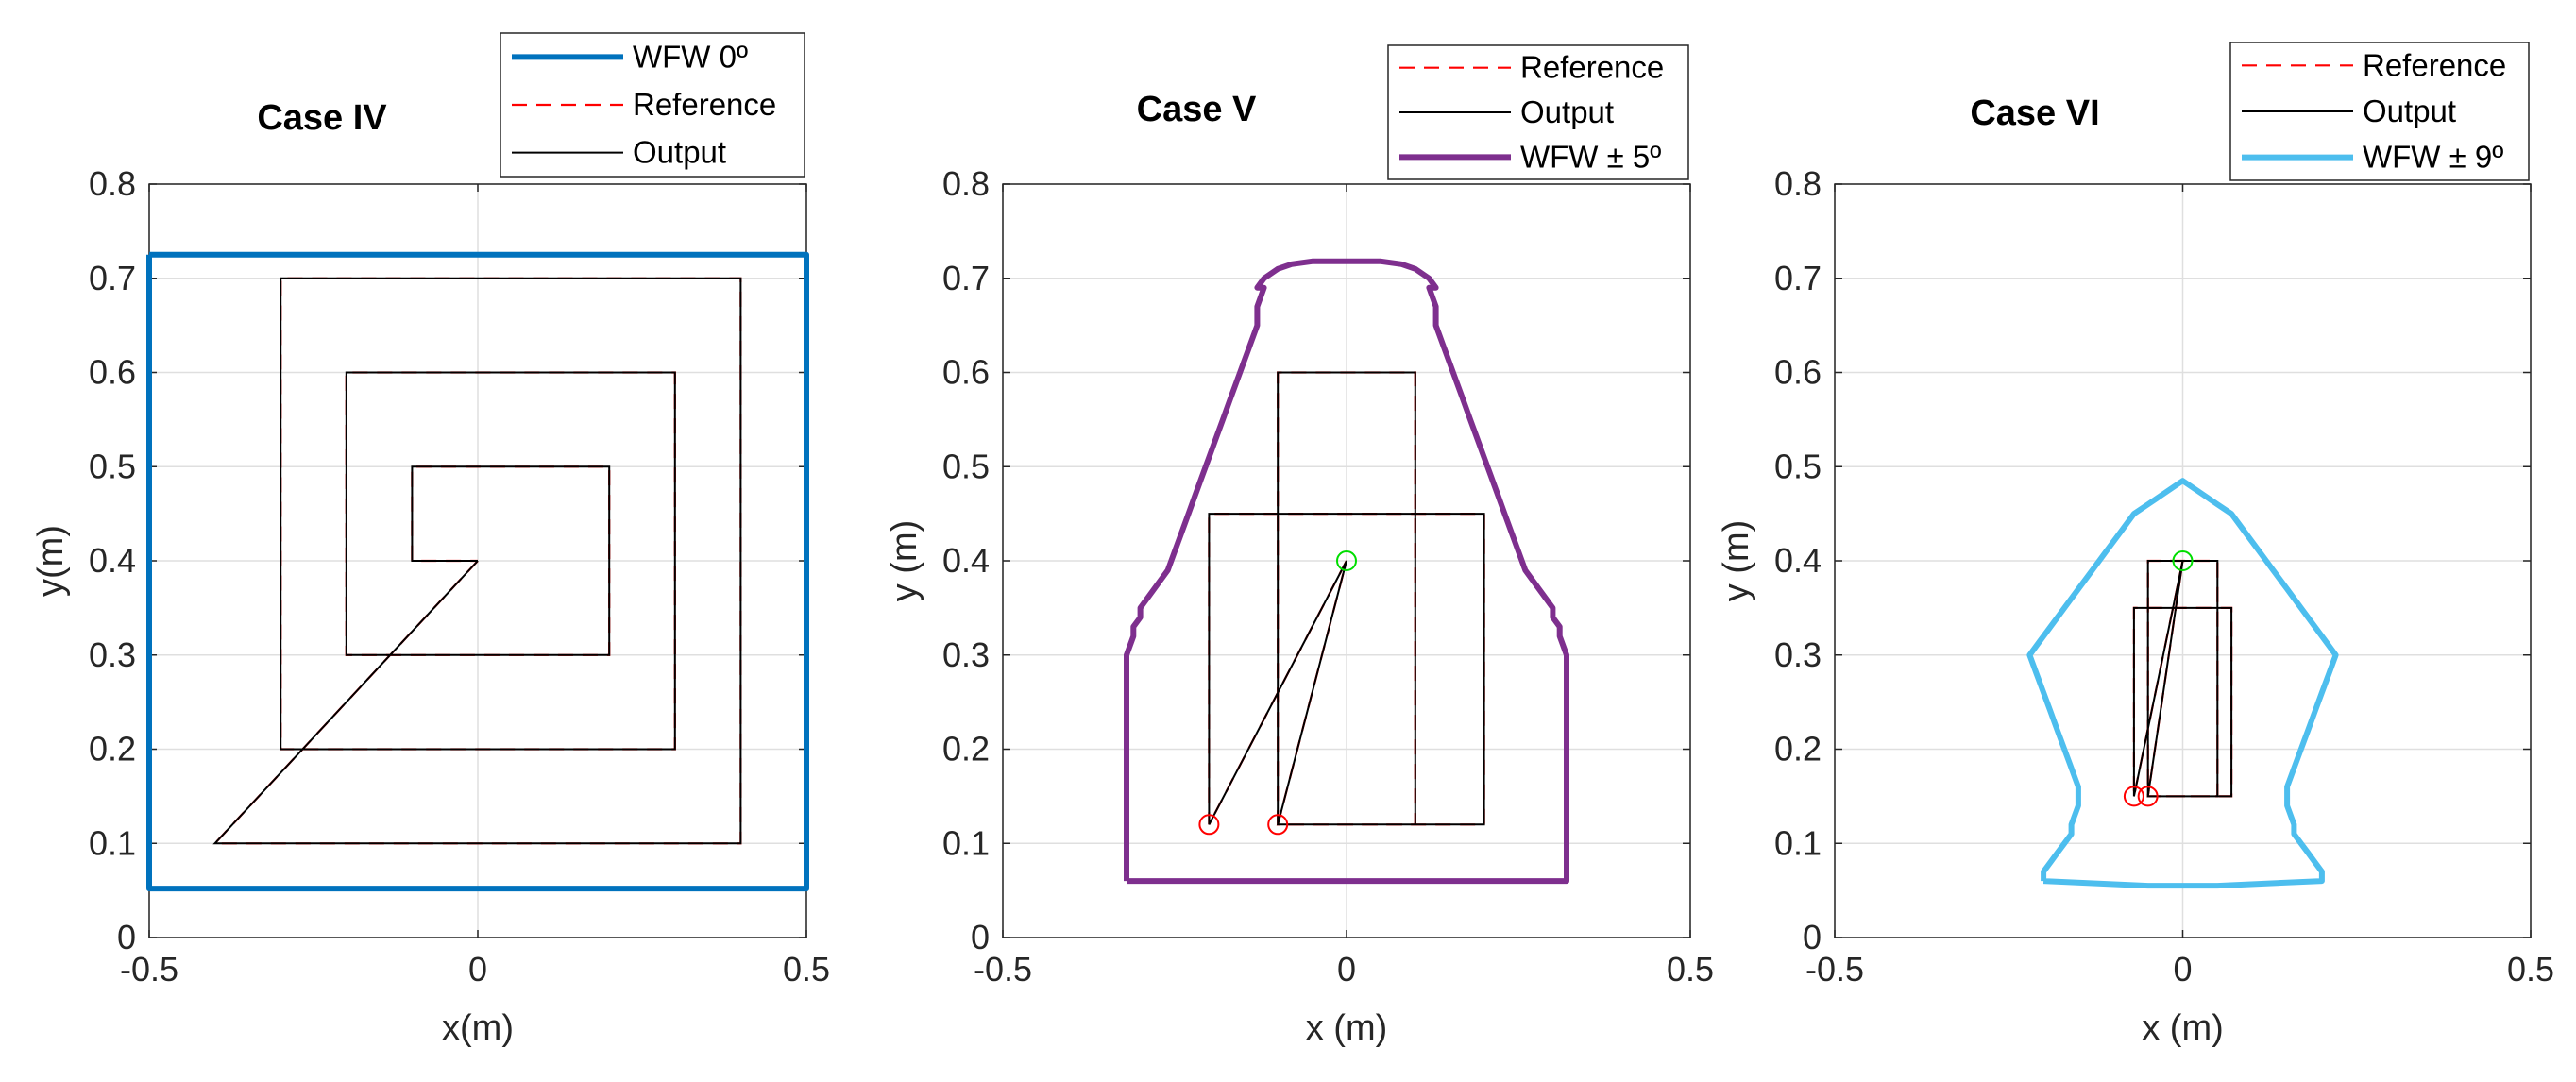 The width and height of the screenshot is (2576, 1082). What do you see at coordinates (2433, 157) in the screenshot?
I see `legend-entry: WFW ± 9º` at bounding box center [2433, 157].